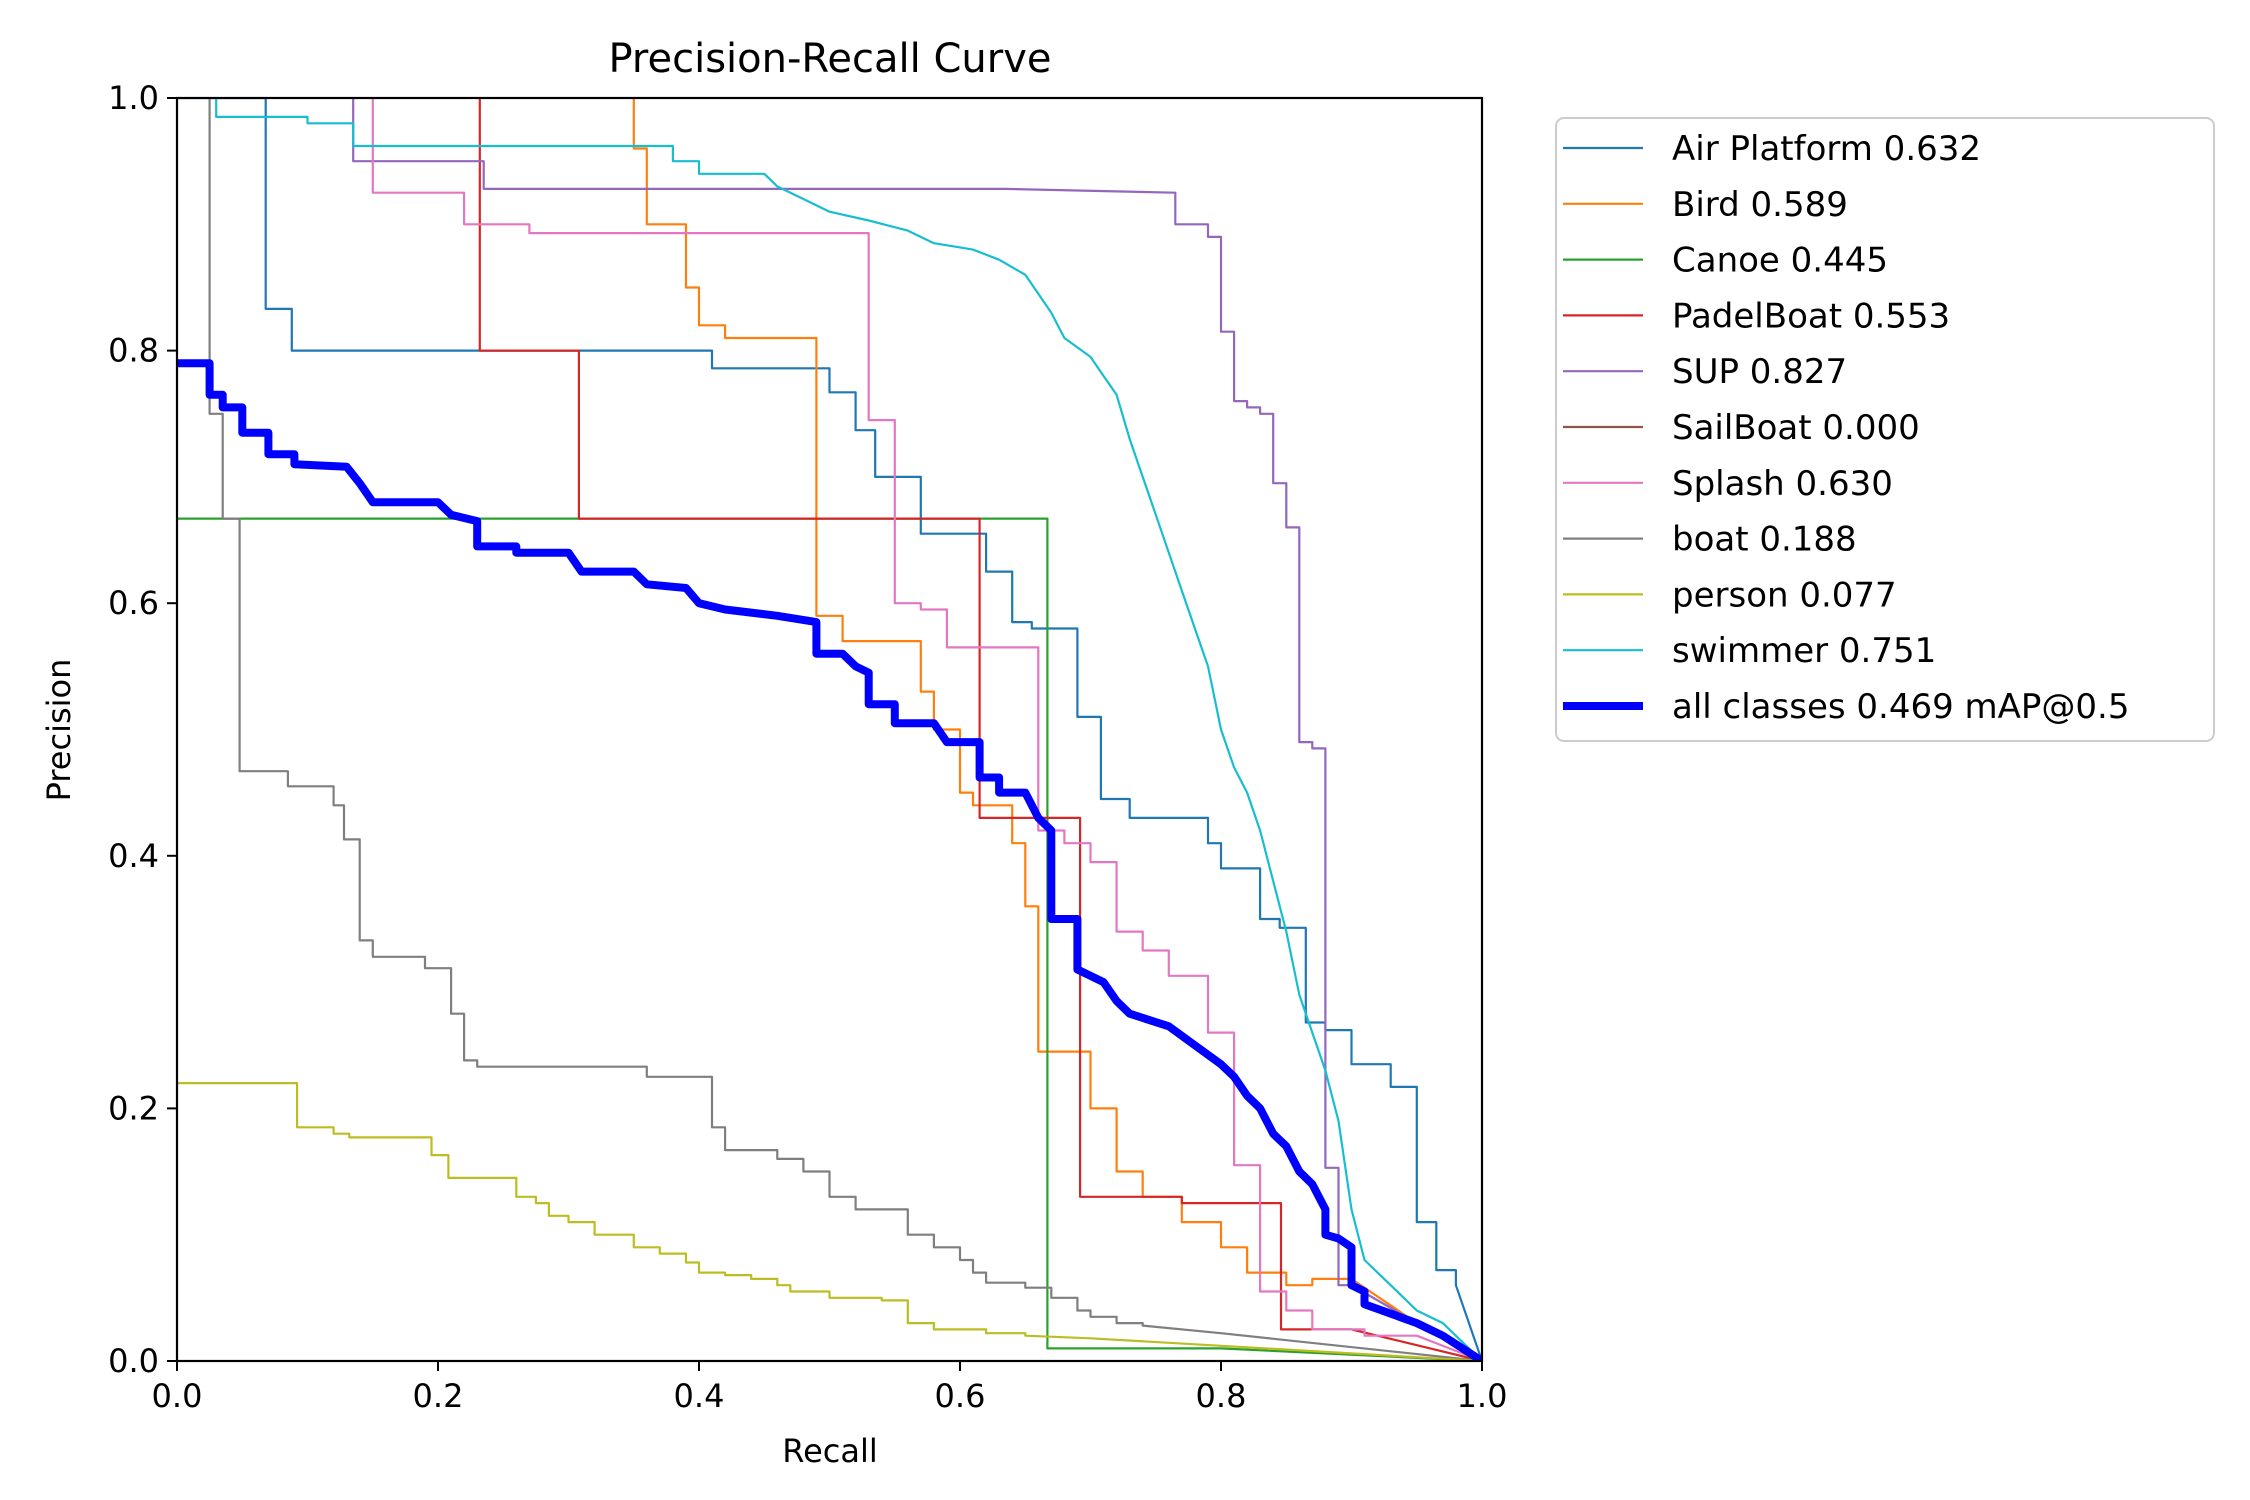  I want to click on legend-entry-label: SailBoat 0.000, so click(1796, 428).